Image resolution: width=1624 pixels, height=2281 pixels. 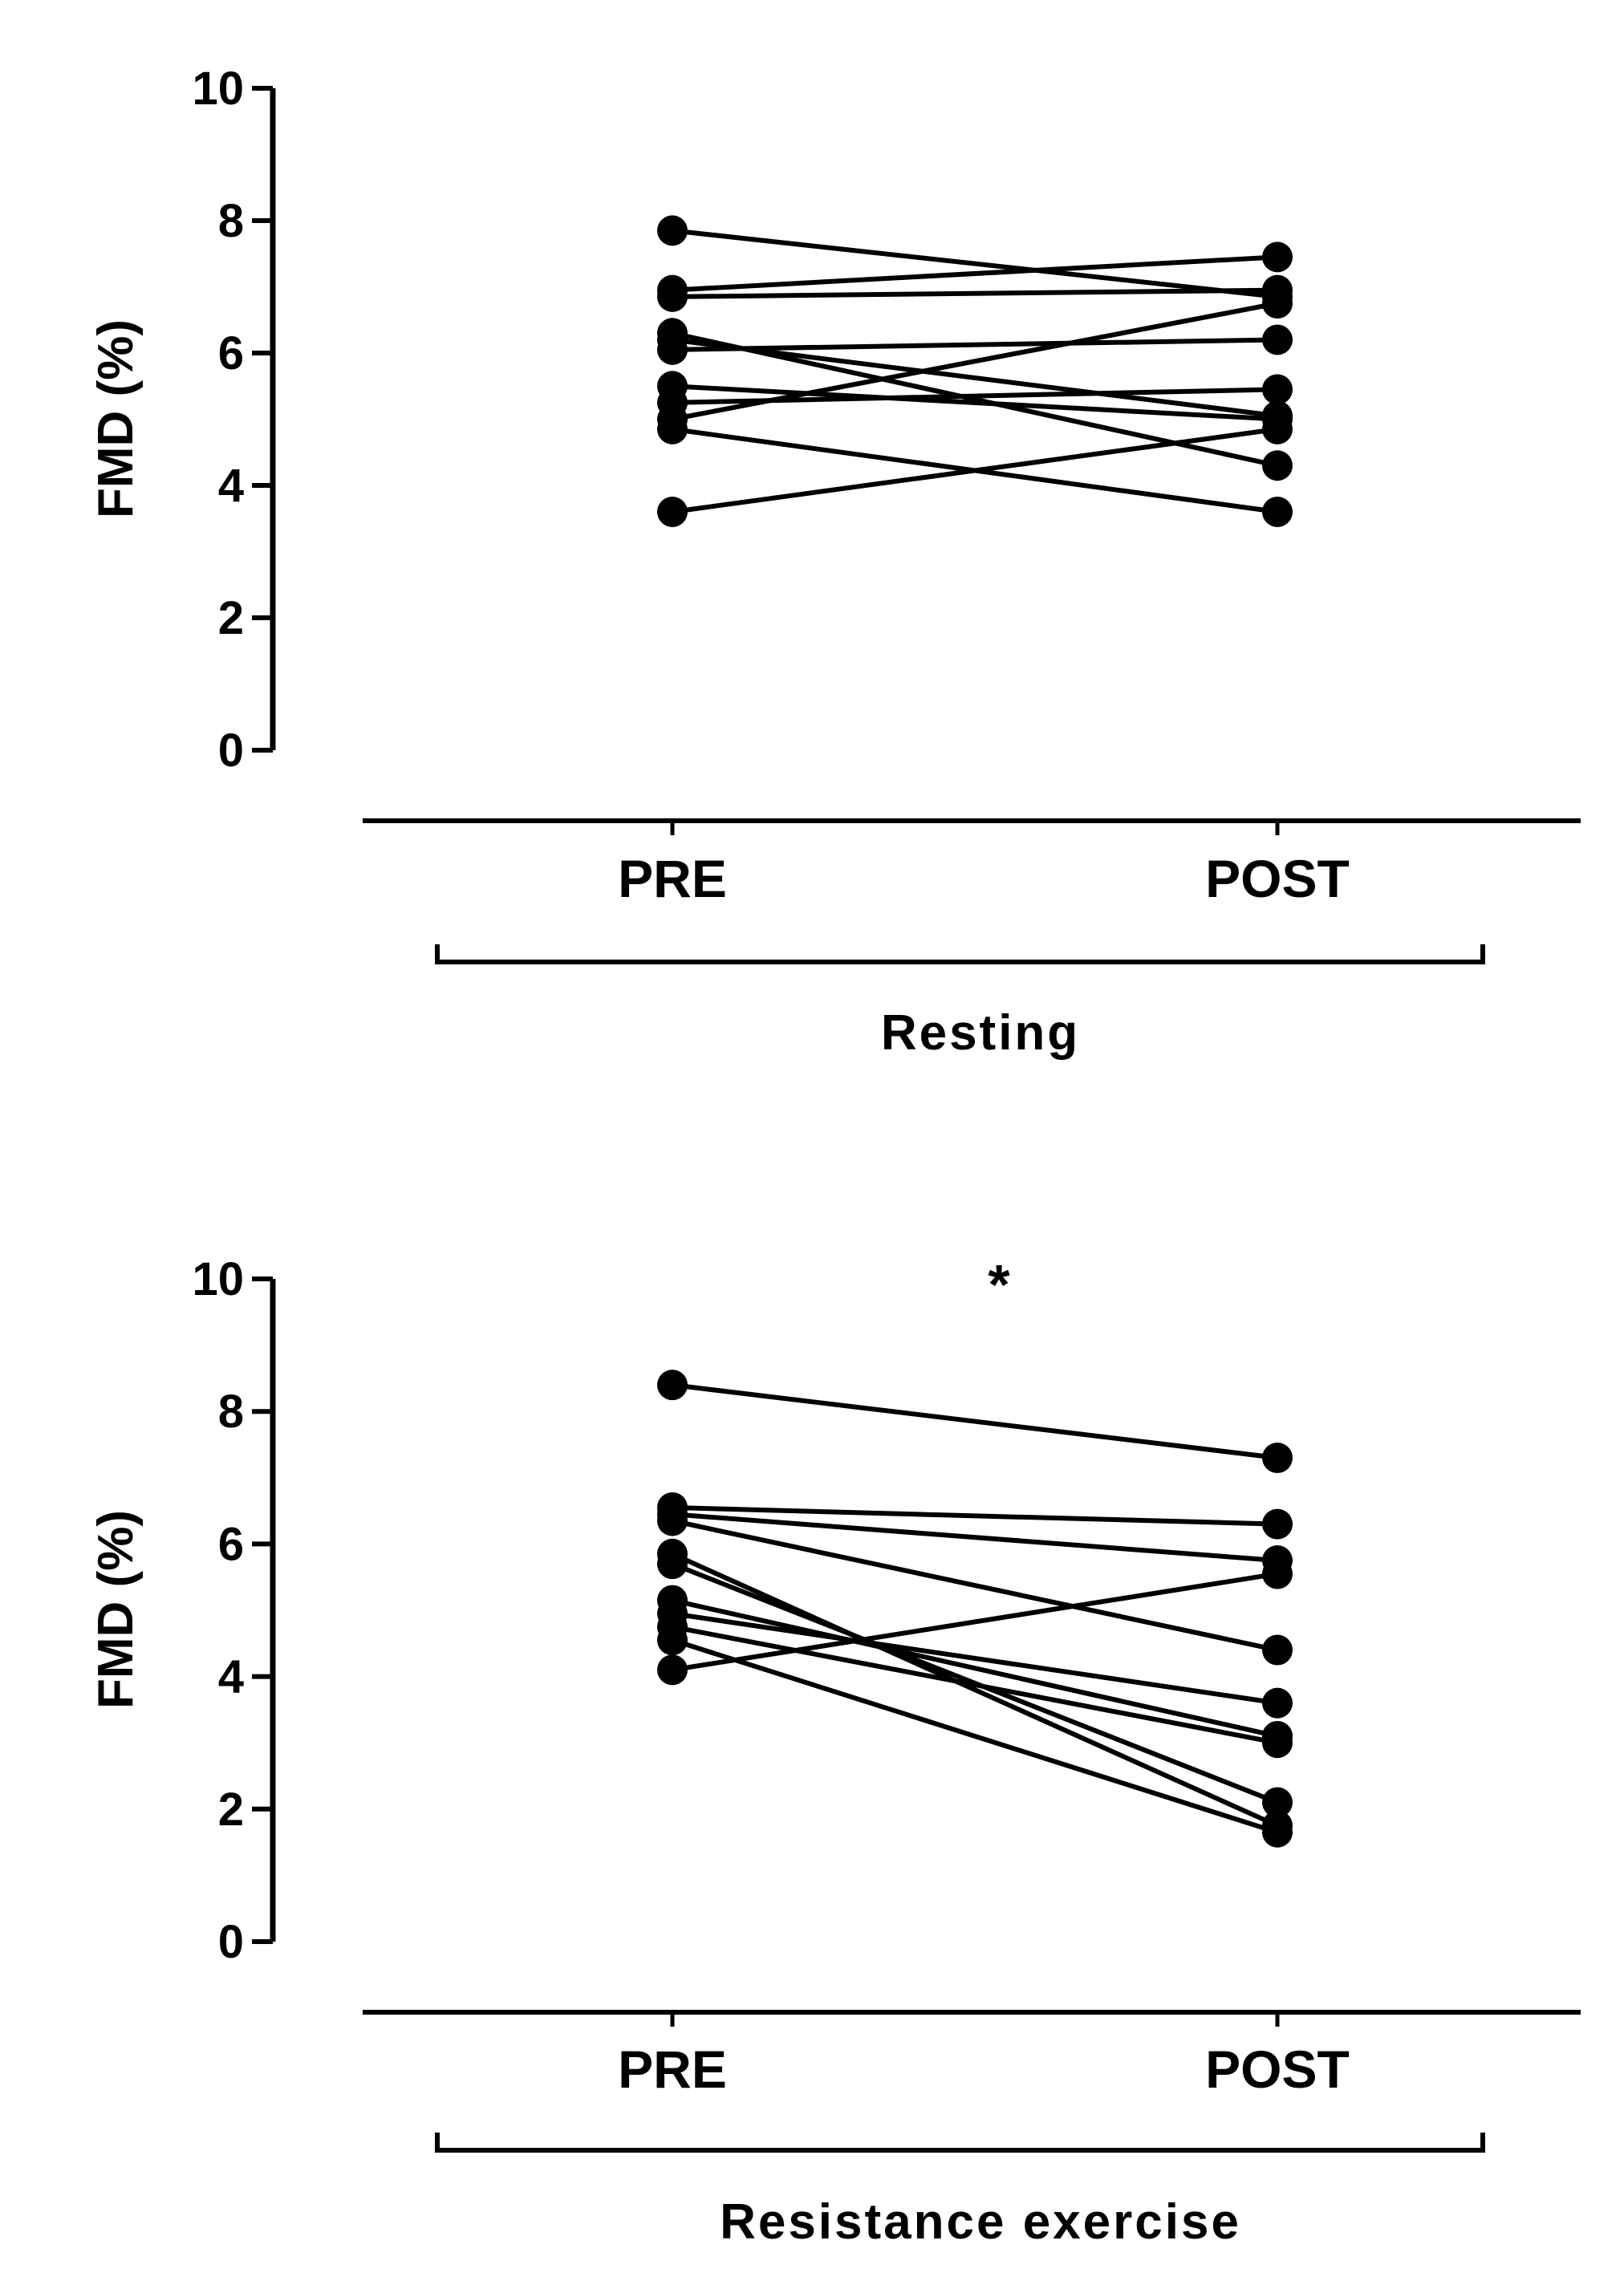 I want to click on group-label: Resting, so click(x=980, y=1033).